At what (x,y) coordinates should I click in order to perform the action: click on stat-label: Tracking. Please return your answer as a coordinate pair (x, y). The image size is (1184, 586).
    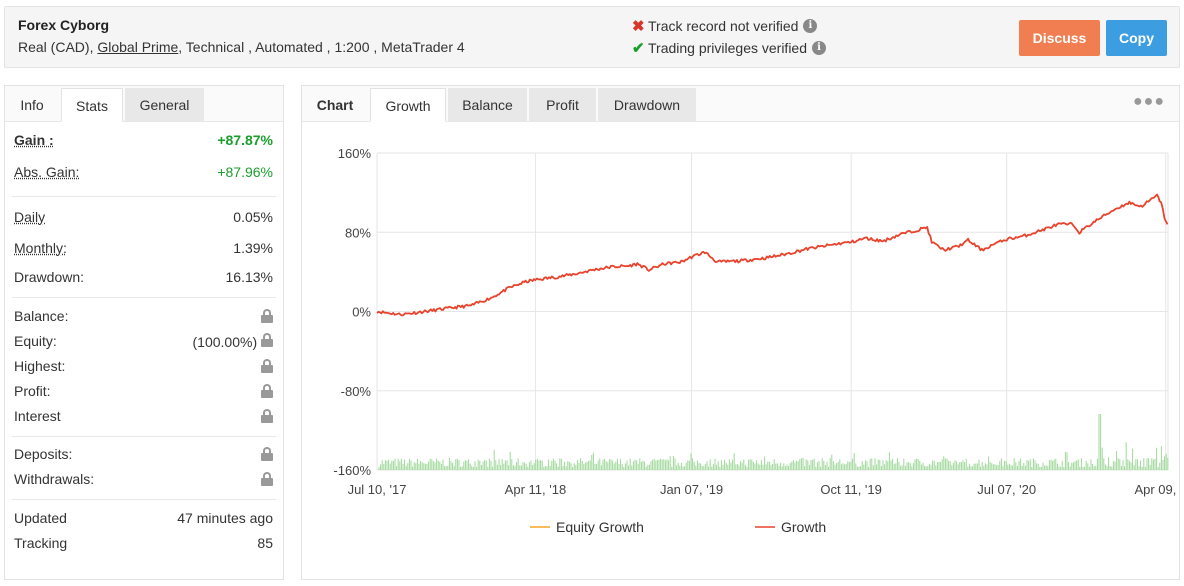
    Looking at the image, I should click on (41, 543).